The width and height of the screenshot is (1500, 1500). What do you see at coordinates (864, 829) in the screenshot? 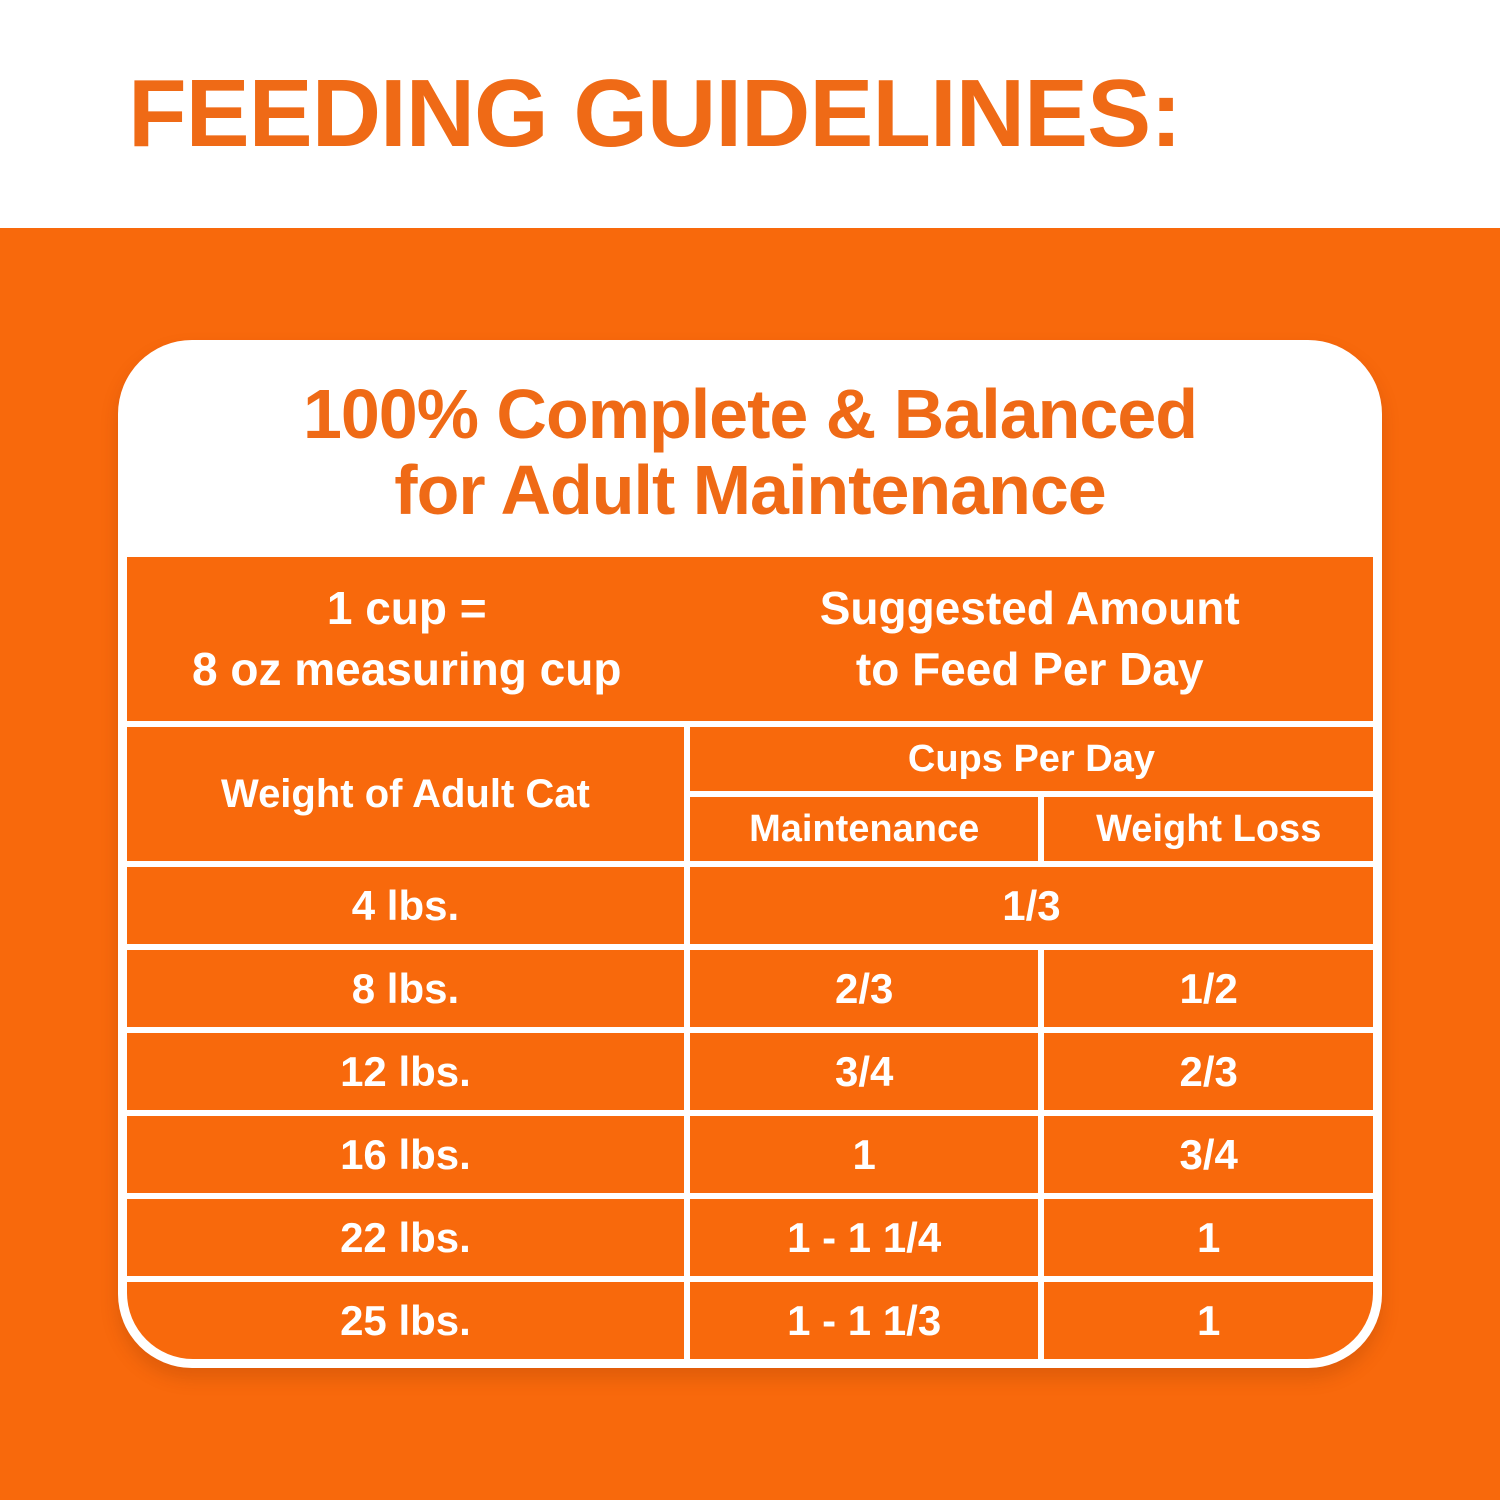
I see `column-header-maintenance: Maintenance` at bounding box center [864, 829].